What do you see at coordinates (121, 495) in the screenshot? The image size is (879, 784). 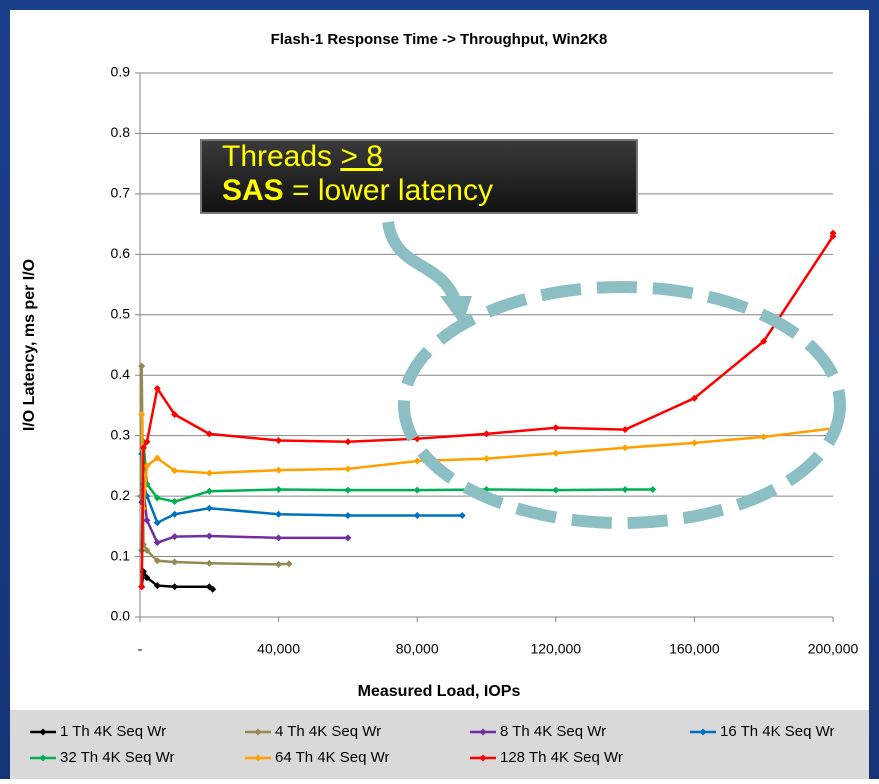 I see `y-tick-label: 0.2` at bounding box center [121, 495].